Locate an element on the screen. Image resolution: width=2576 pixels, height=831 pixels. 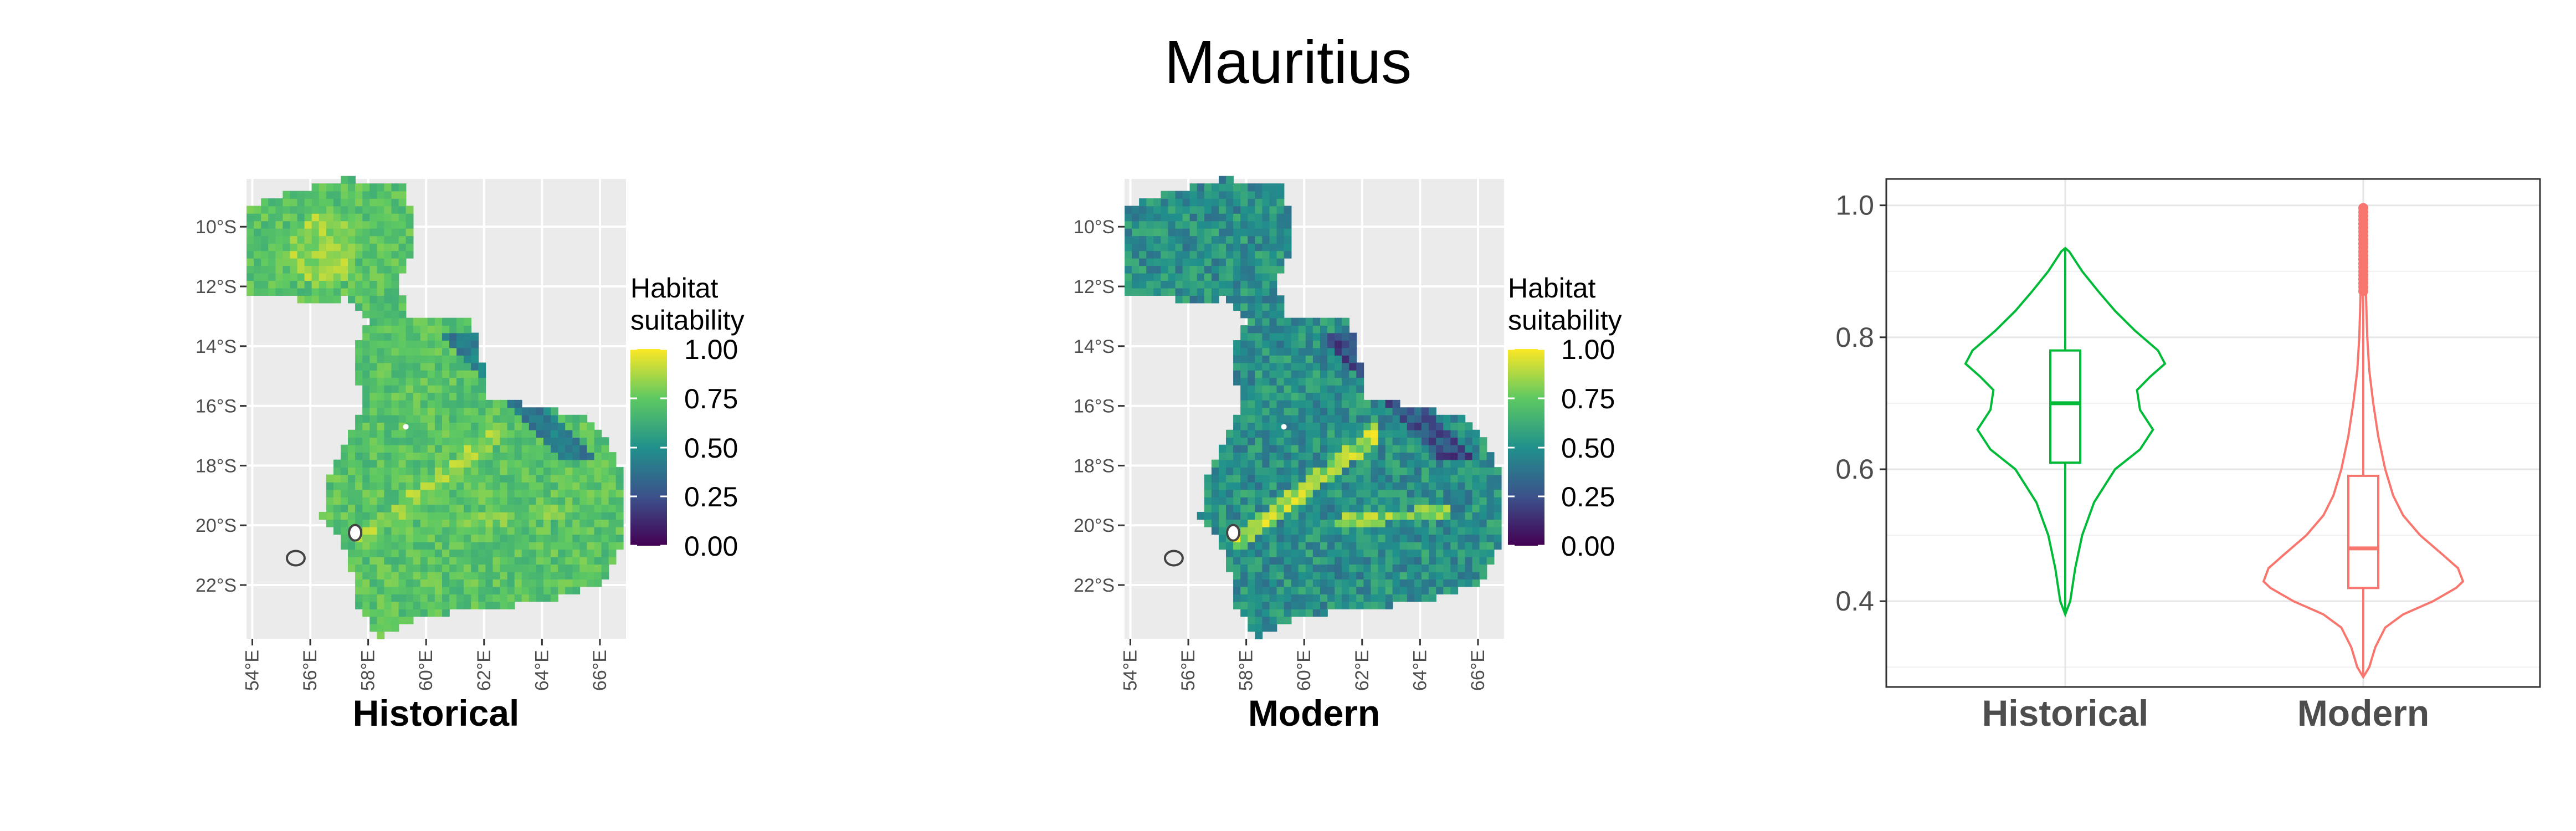
map-y-tick-label: 20°S is located at coordinates (216, 525).